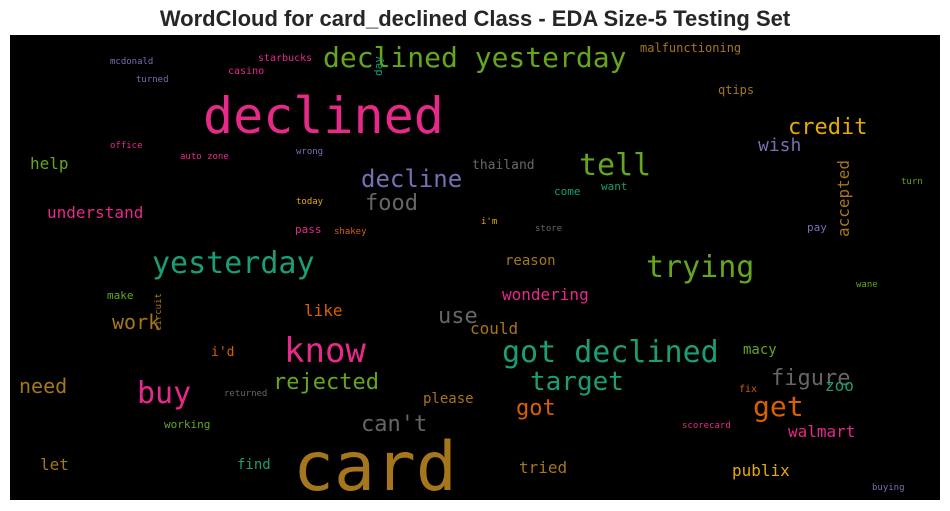  Describe the element at coordinates (323, 310) in the screenshot. I see `word-like: like` at that location.